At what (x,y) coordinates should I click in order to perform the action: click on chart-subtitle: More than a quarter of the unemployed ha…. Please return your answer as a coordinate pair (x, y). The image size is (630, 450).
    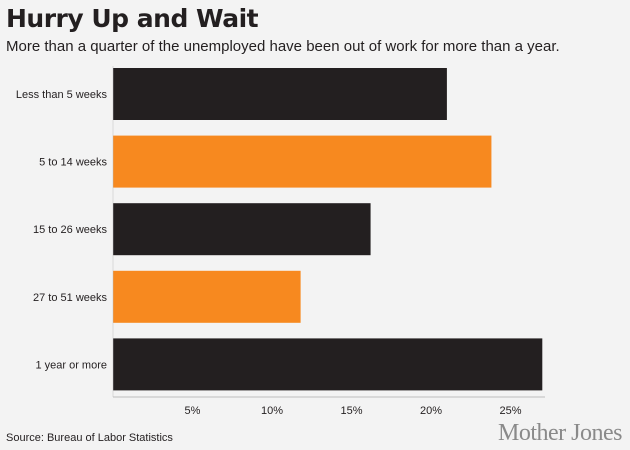
    Looking at the image, I should click on (283, 46).